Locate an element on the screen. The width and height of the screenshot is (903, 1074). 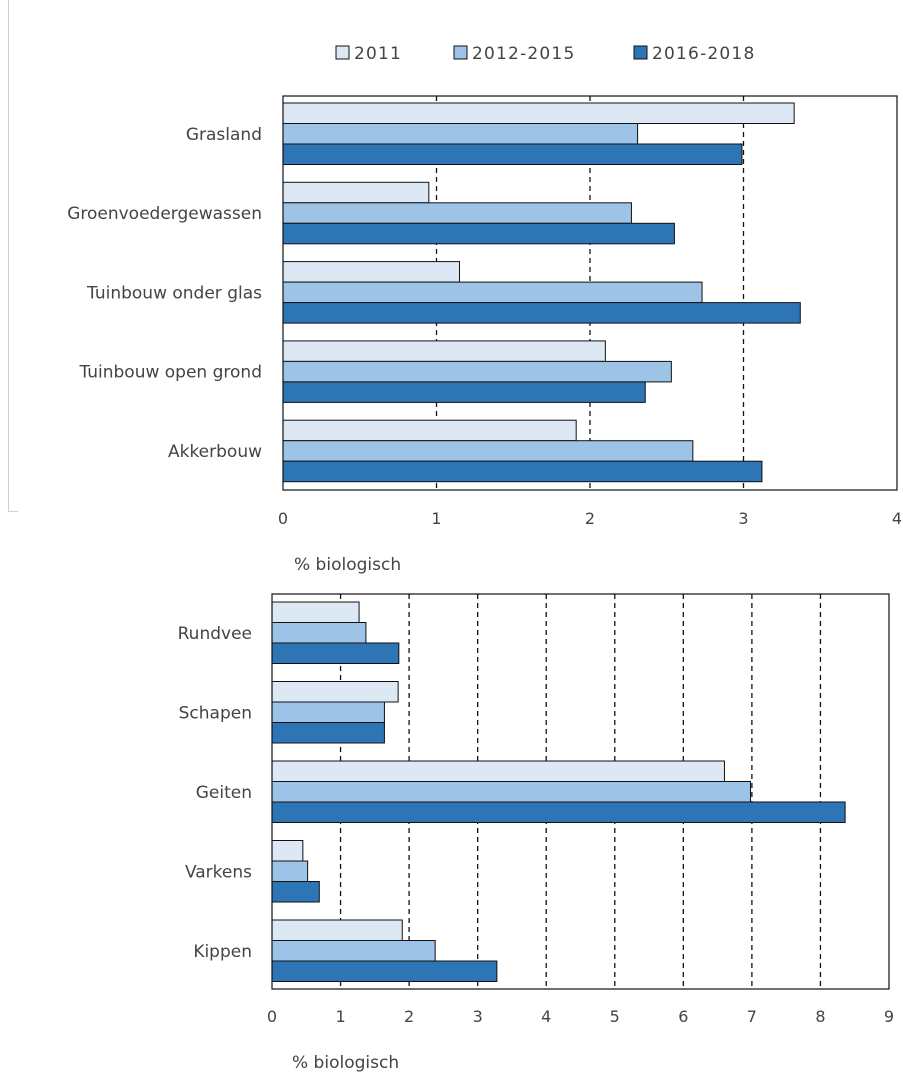
category-label-kippen: Kippen is located at coordinates (222, 952).